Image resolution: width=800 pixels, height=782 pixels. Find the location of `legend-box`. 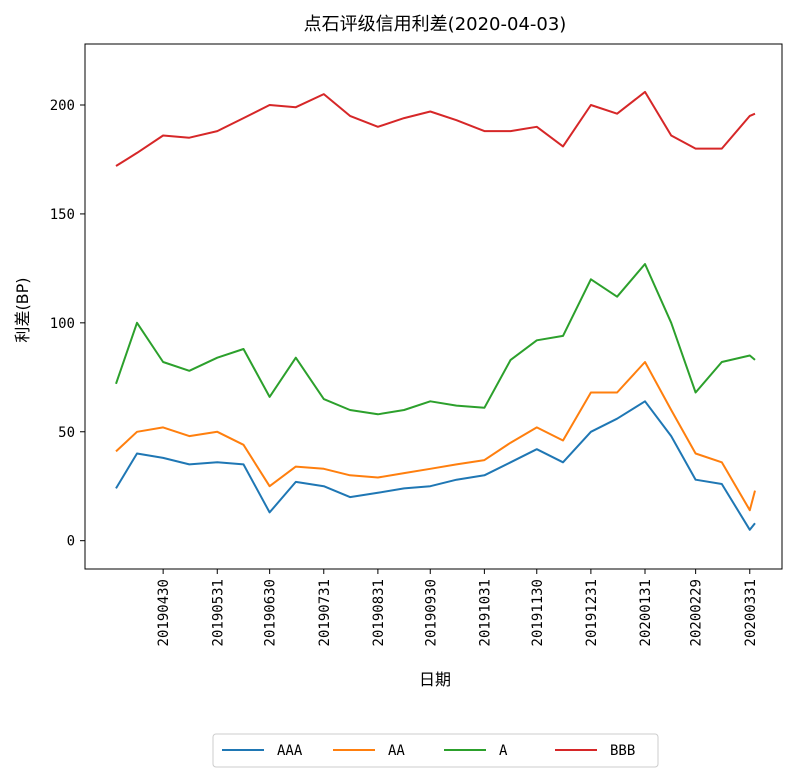

legend-box is located at coordinates (435, 750).